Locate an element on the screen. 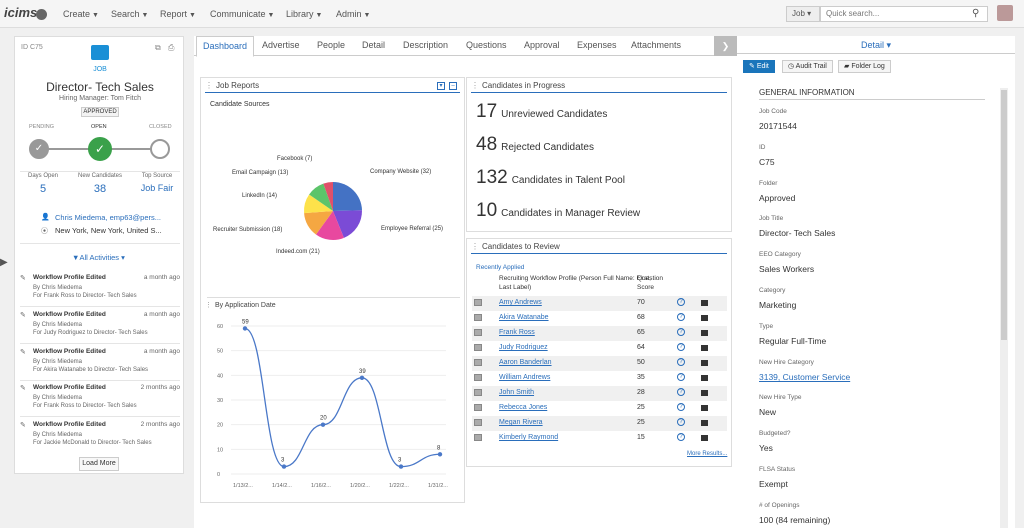  scroll-thumb is located at coordinates (1004, 215).